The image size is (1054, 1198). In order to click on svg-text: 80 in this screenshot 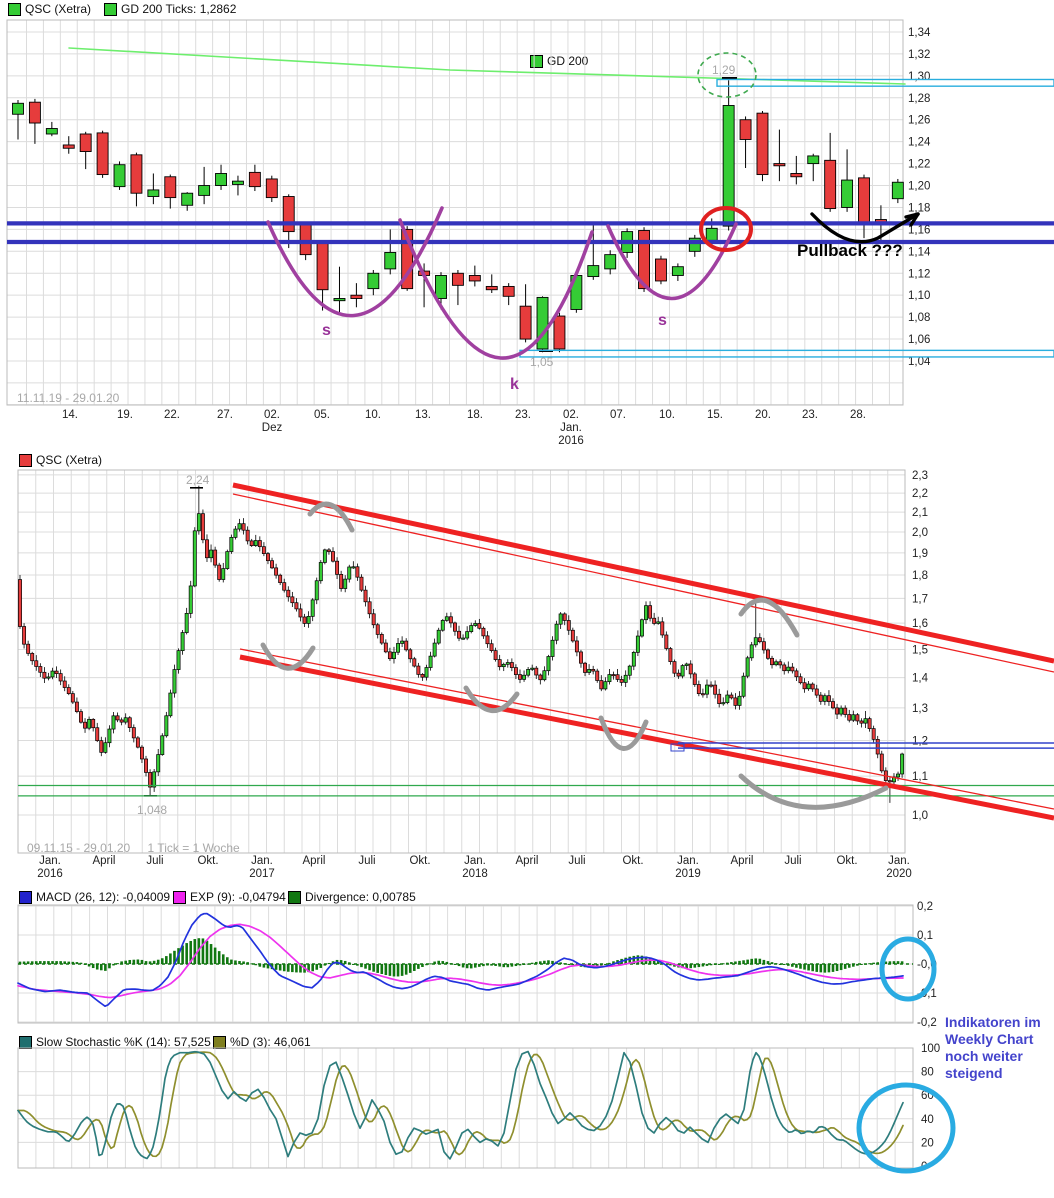, I will do `click(927, 1073)`.